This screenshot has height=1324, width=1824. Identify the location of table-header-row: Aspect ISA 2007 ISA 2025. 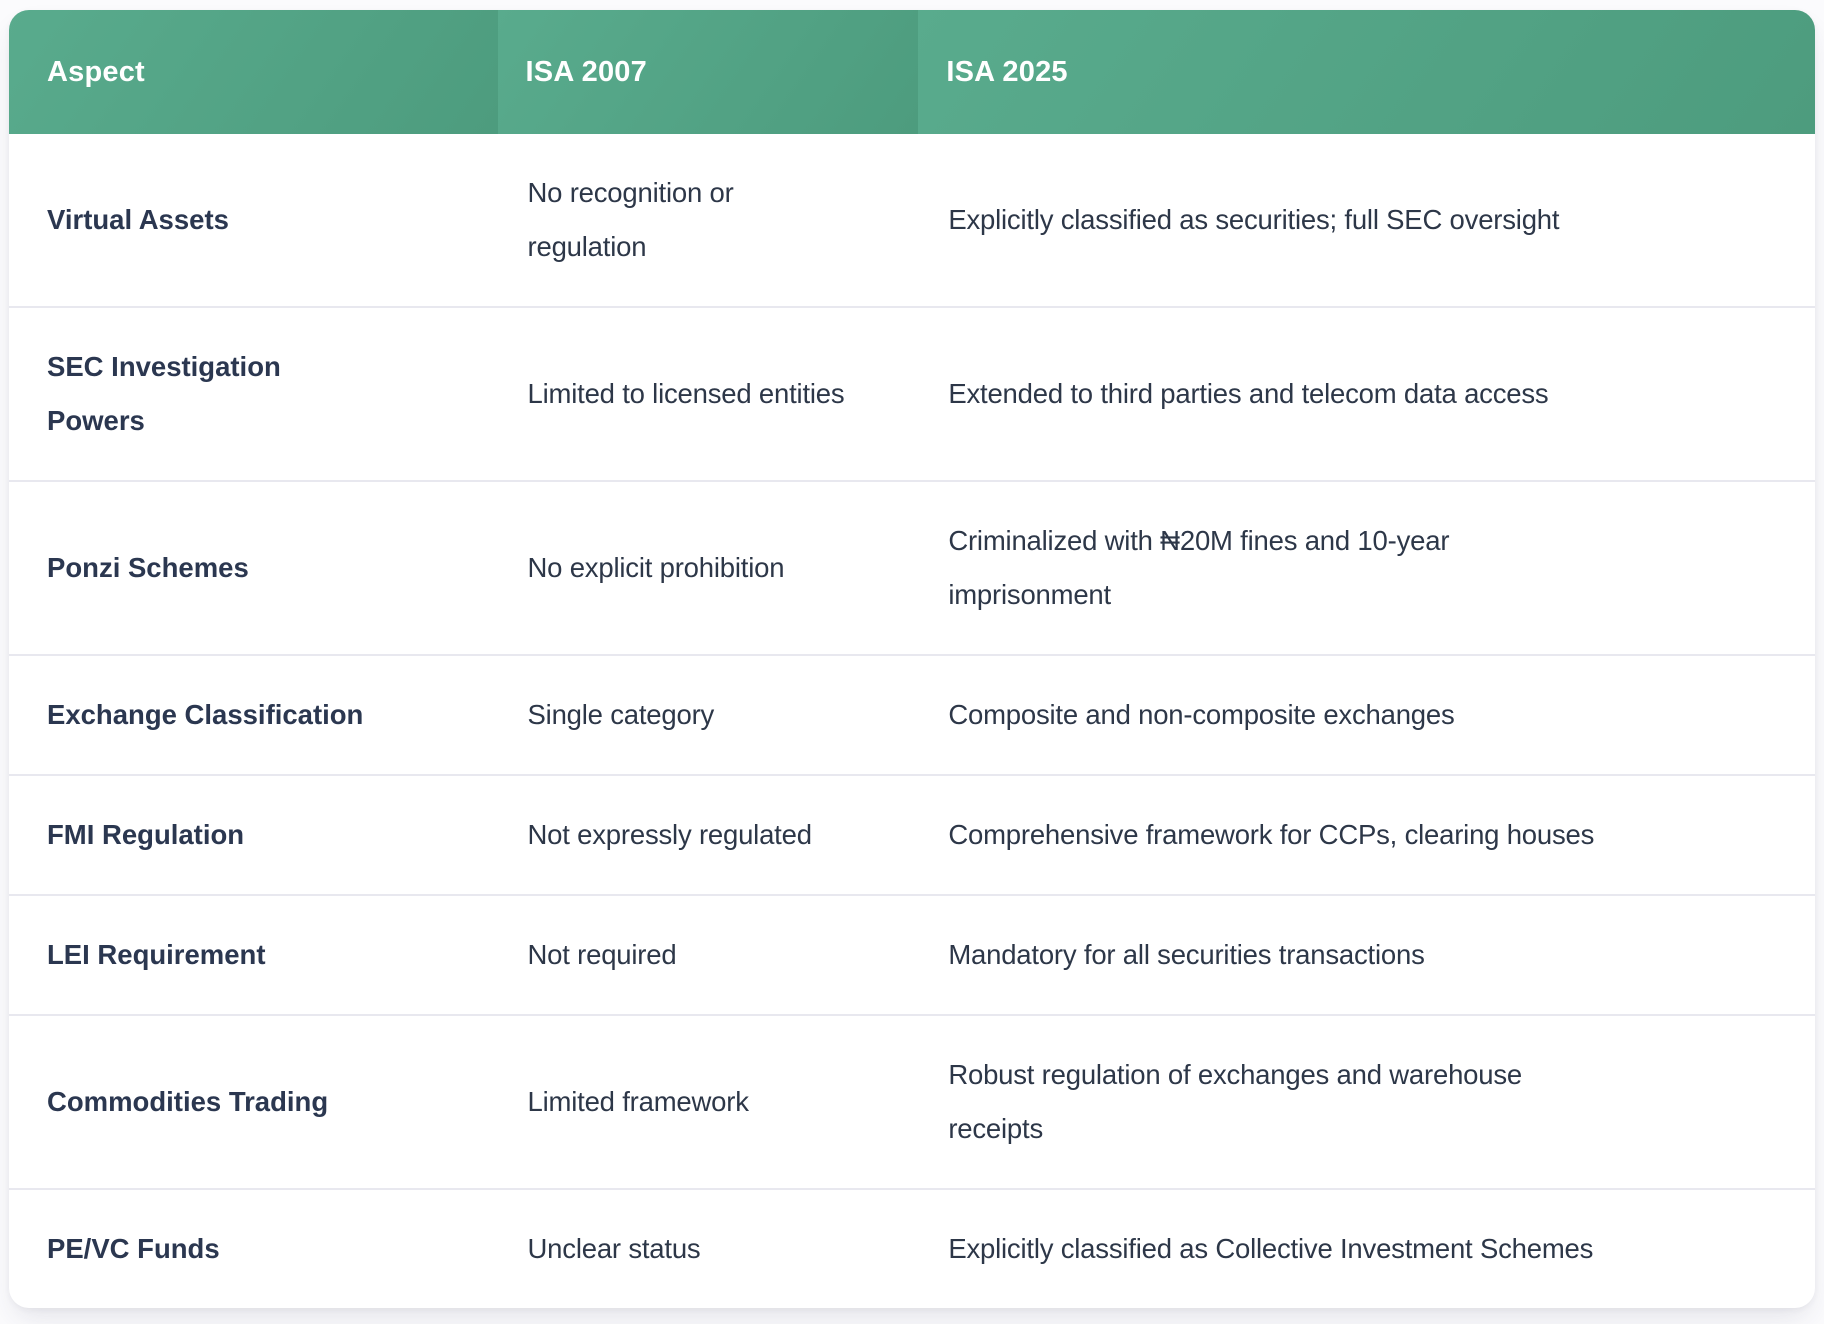
(912, 72).